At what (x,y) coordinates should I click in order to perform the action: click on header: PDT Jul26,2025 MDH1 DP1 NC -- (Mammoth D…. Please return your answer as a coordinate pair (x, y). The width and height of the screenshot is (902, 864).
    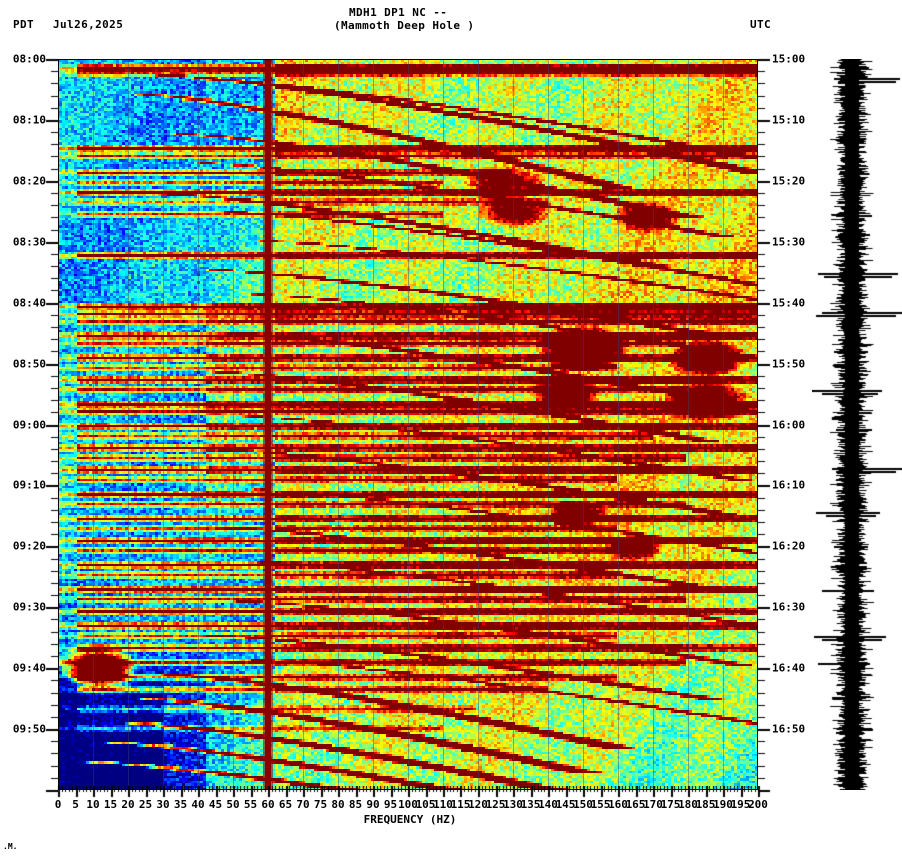
    Looking at the image, I should click on (451, 23).